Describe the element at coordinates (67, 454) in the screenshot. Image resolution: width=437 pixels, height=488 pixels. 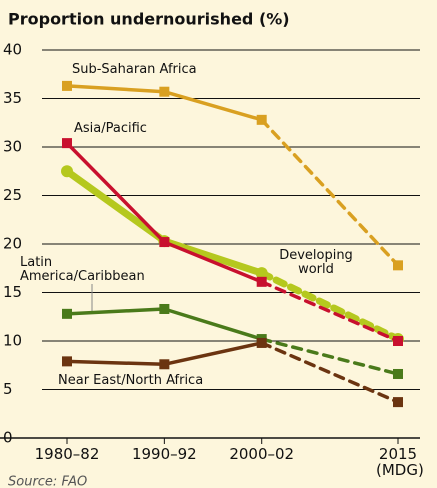
I see `x-tick-label: 1980–82` at that location.